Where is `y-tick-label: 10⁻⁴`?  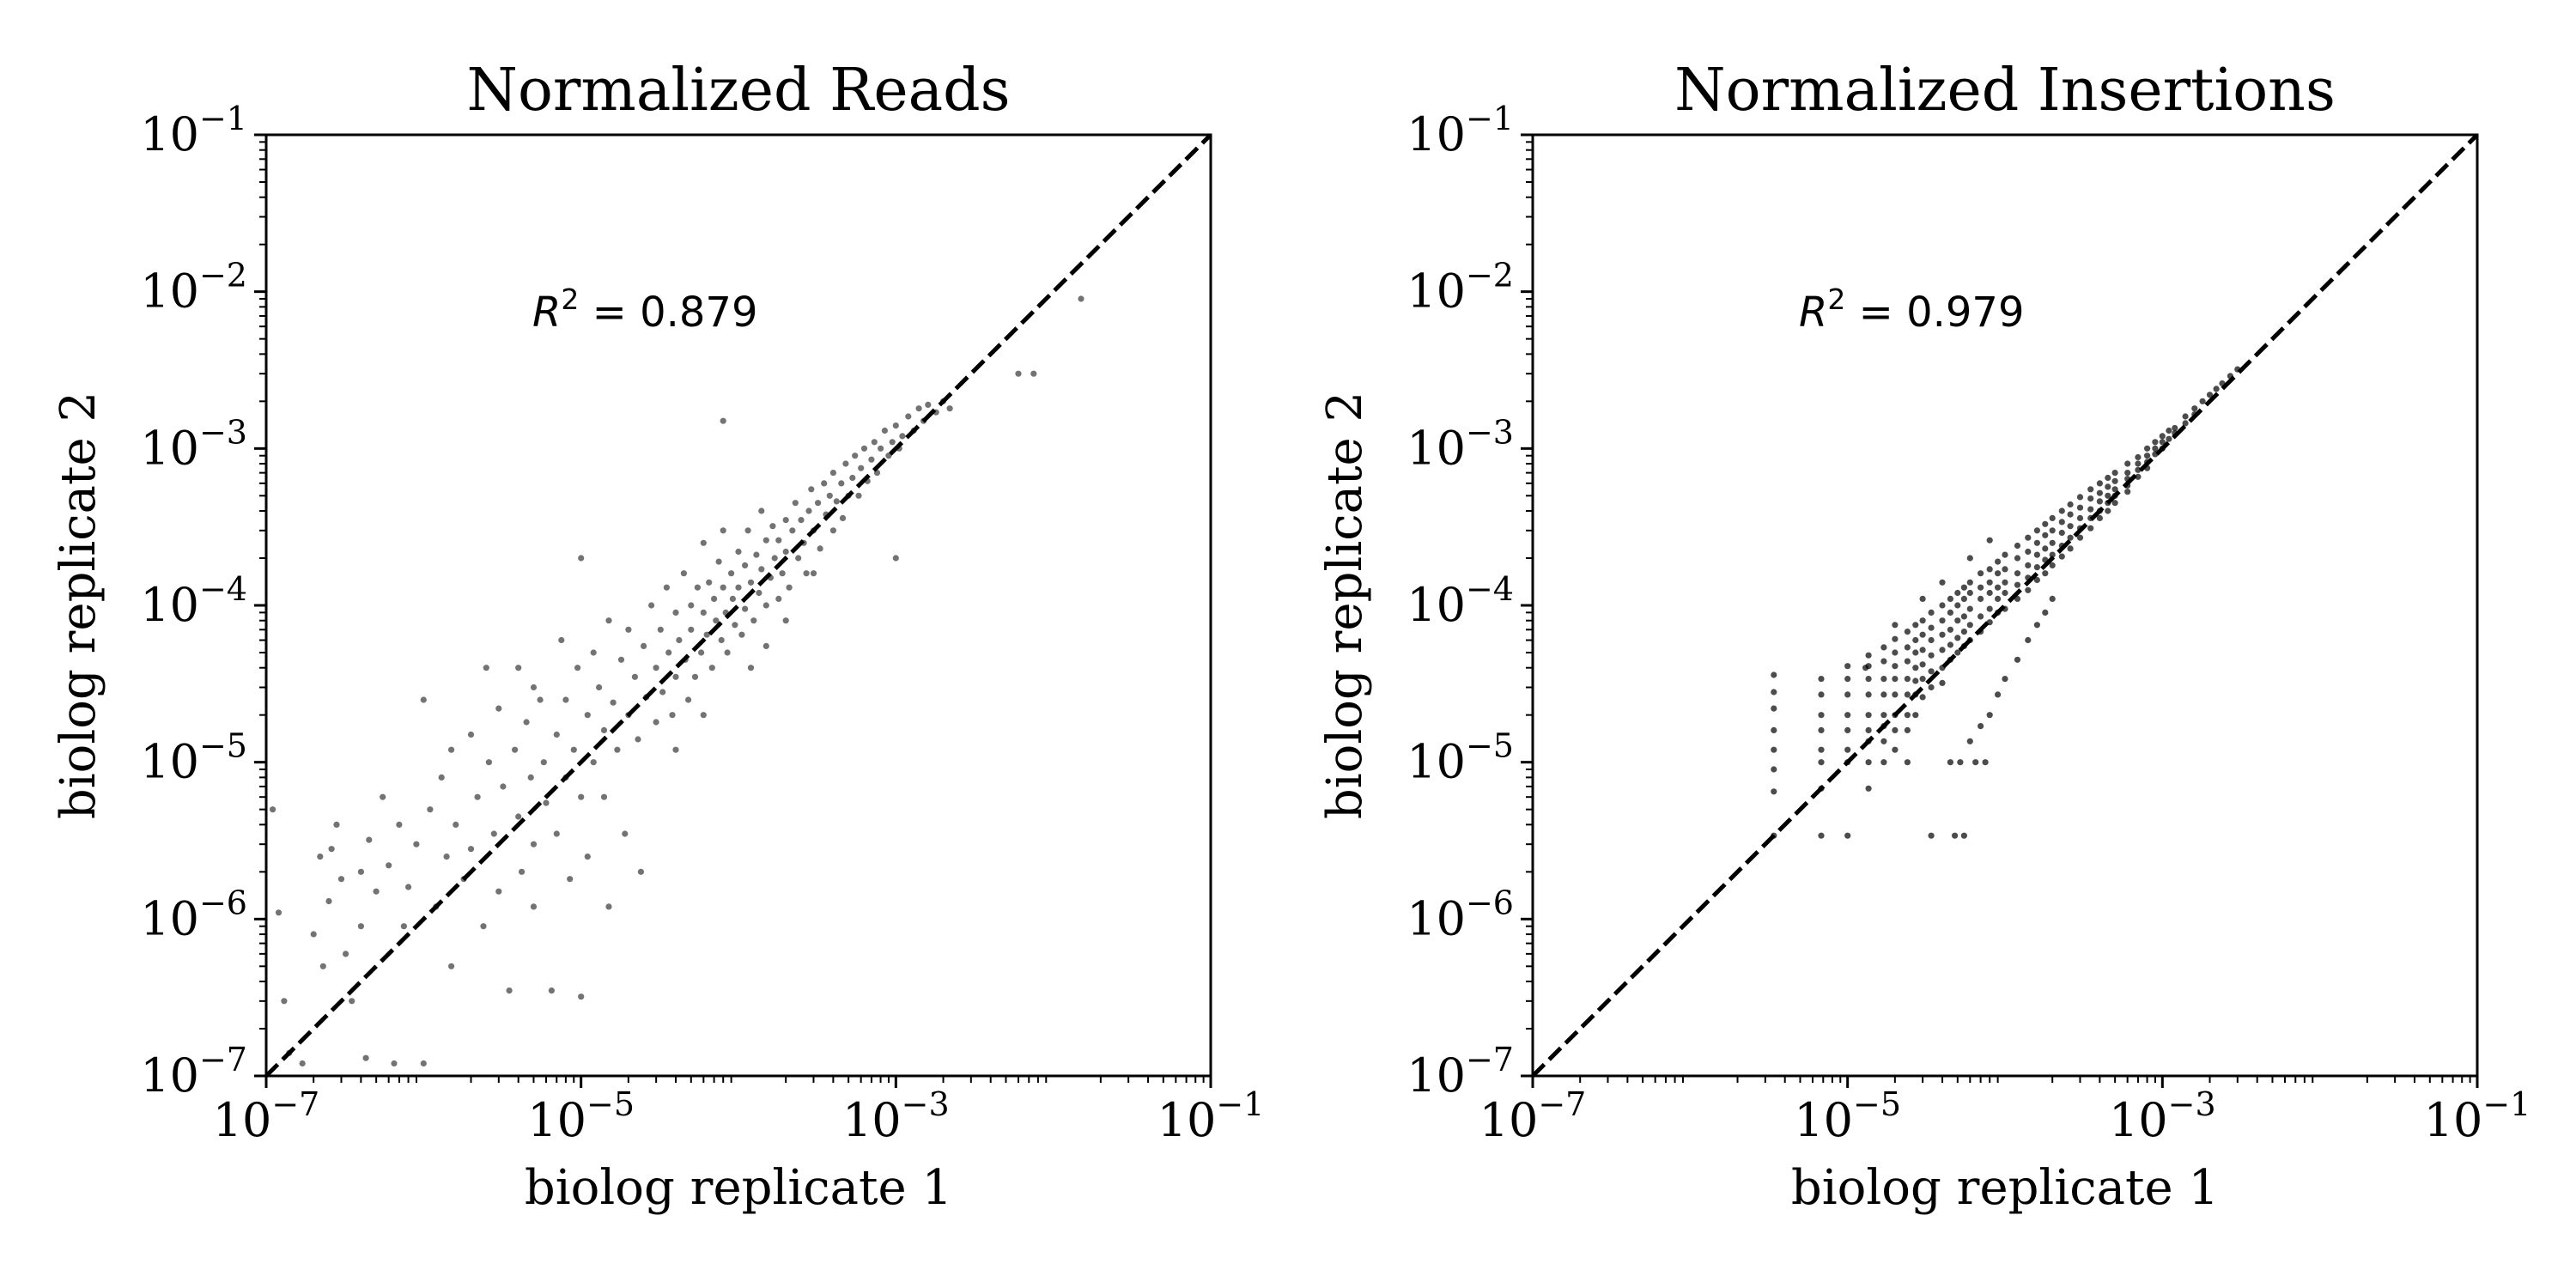
y-tick-label: 10⁻⁴ is located at coordinates (1460, 601).